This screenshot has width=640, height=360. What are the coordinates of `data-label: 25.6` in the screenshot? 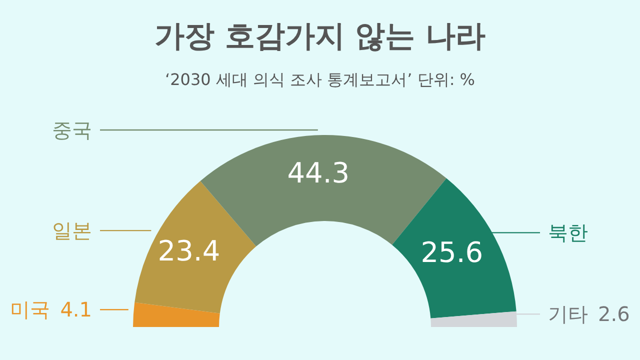 It's located at (452, 253).